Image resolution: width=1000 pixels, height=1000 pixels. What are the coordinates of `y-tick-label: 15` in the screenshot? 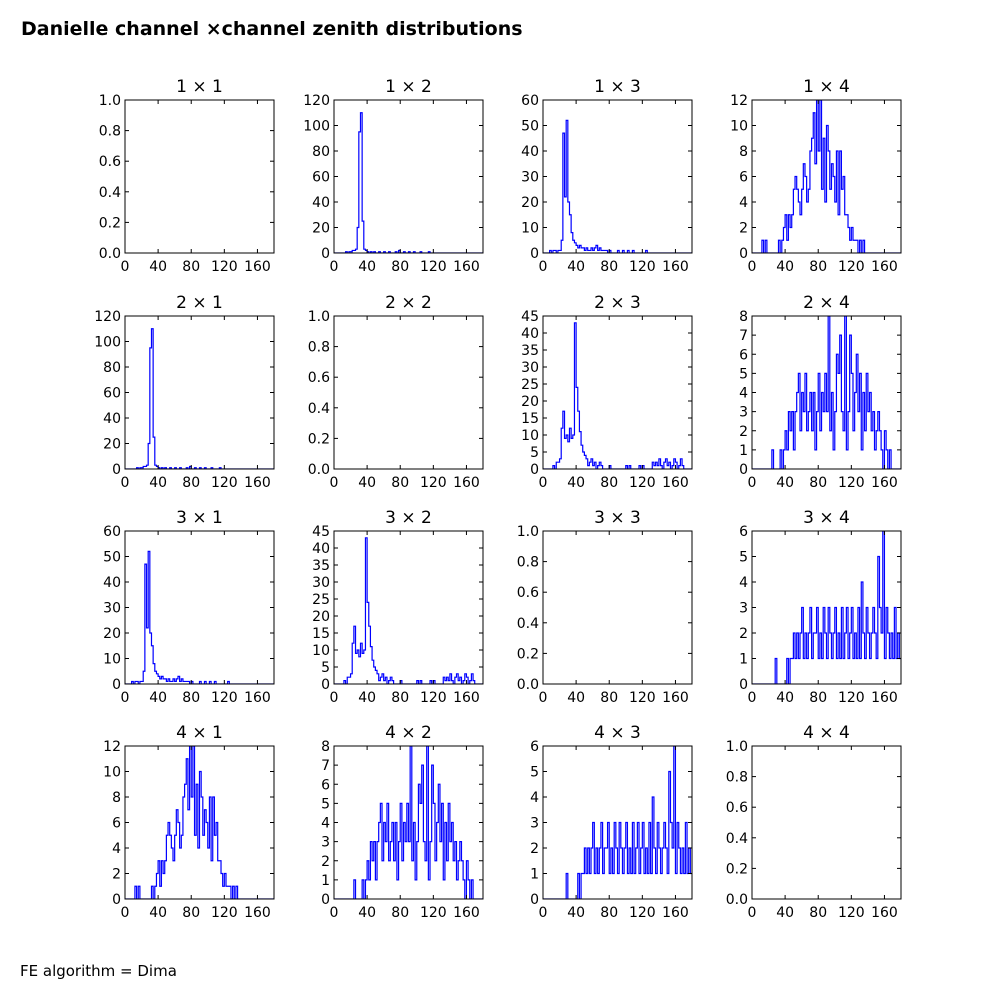 It's located at (530, 419).